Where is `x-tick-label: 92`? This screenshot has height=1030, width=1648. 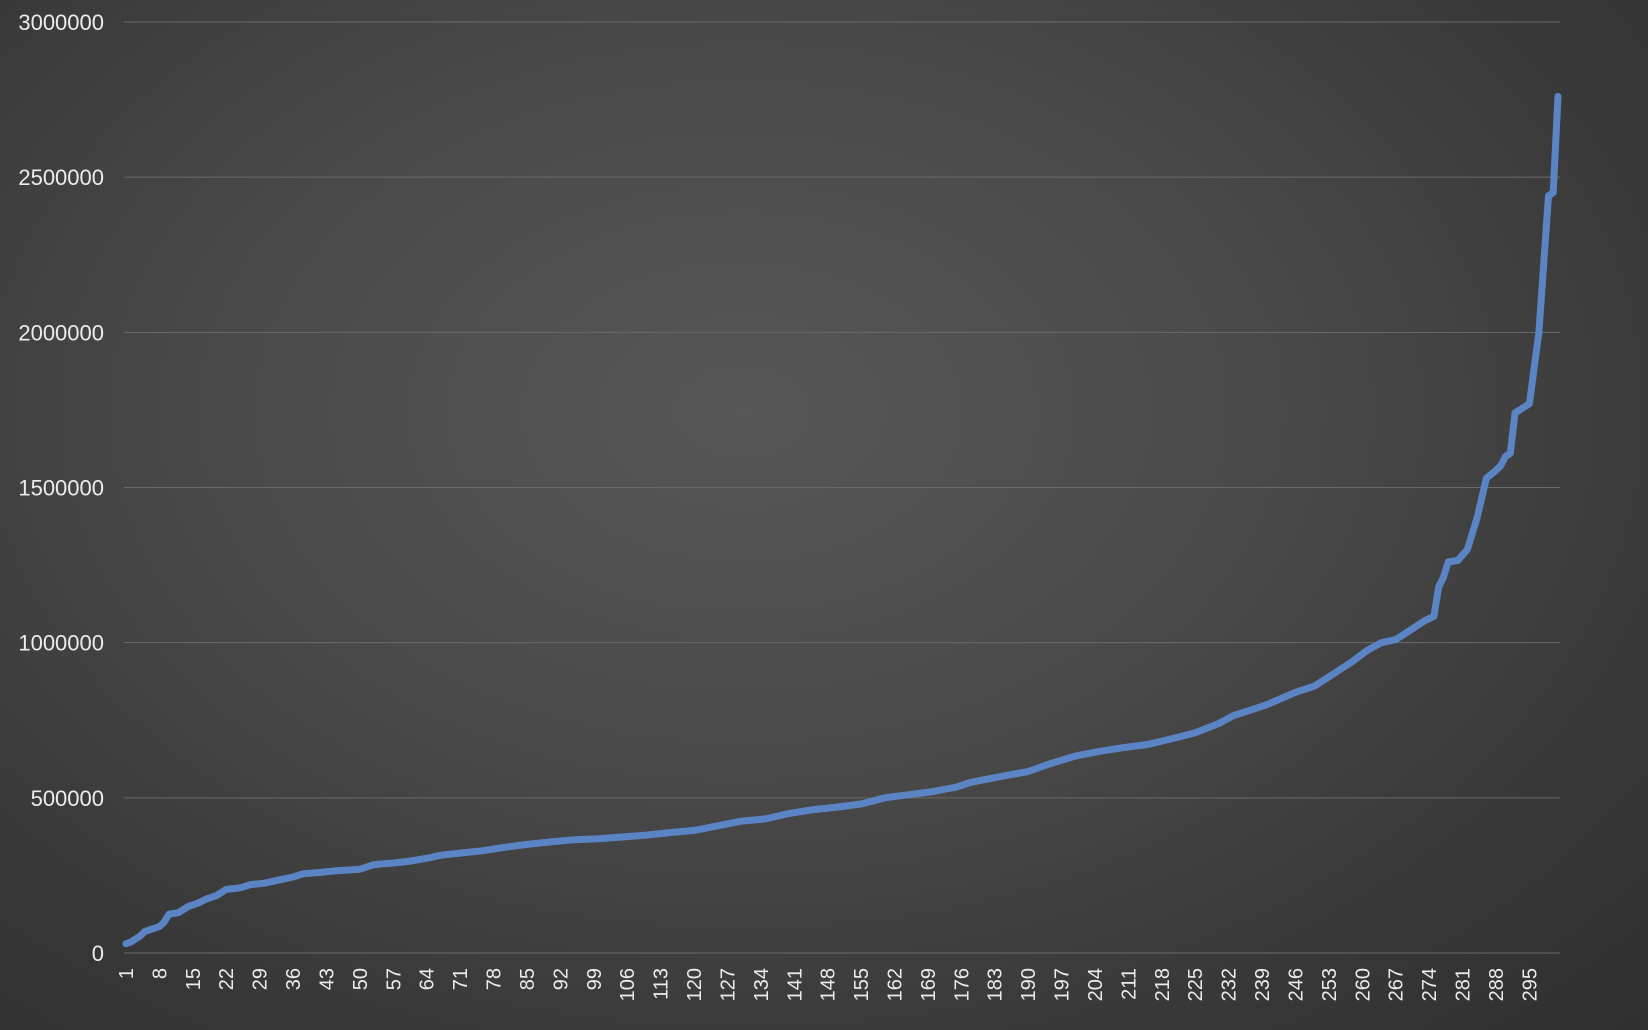 x-tick-label: 92 is located at coordinates (561, 979).